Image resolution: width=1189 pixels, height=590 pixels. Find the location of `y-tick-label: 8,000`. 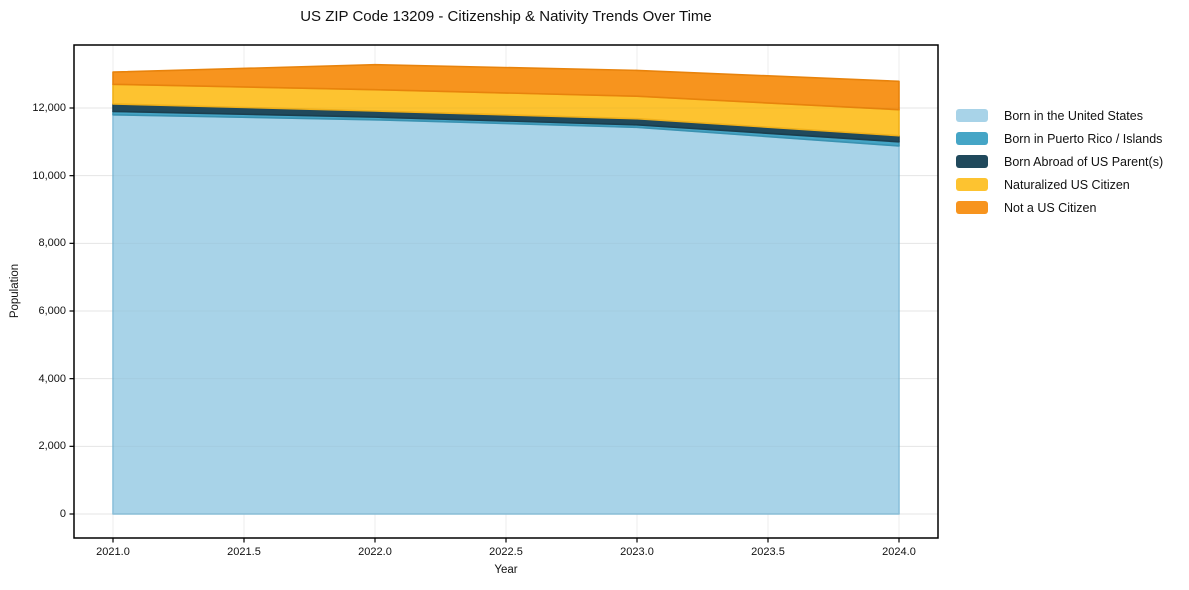

y-tick-label: 8,000 is located at coordinates (52, 243).